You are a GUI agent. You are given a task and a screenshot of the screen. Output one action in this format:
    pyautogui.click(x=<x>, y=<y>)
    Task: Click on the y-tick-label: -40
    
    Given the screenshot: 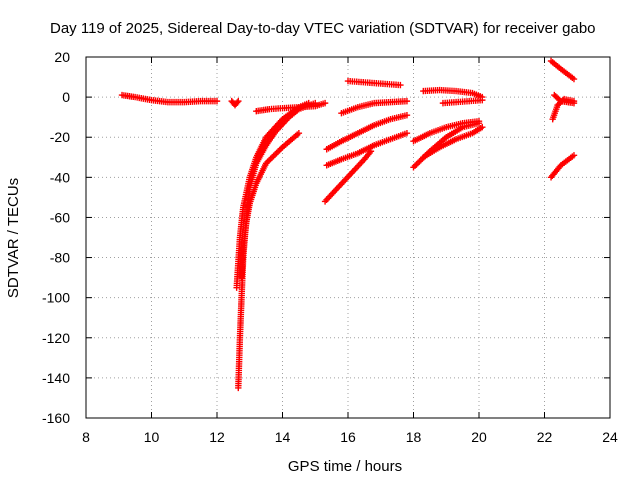 What is the action you would take?
    pyautogui.click(x=60, y=177)
    